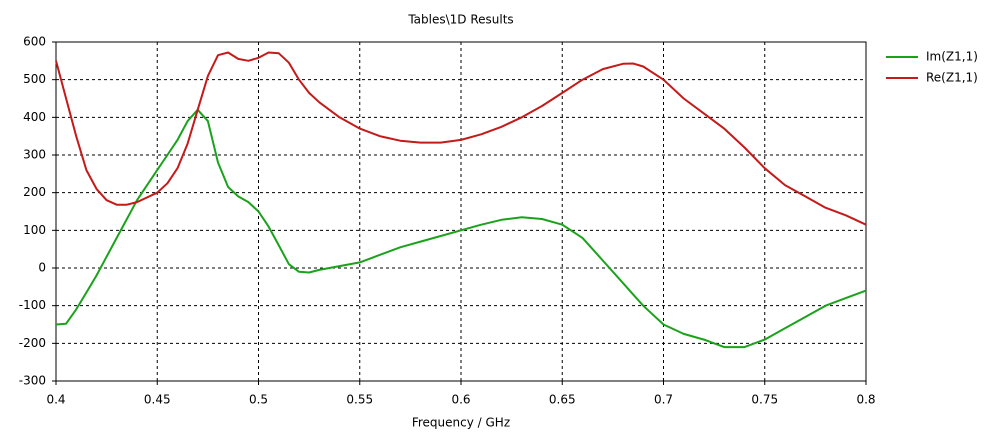 This screenshot has width=998, height=435. Describe the element at coordinates (359, 400) in the screenshot. I see `x-tick-label: 0.55` at that location.